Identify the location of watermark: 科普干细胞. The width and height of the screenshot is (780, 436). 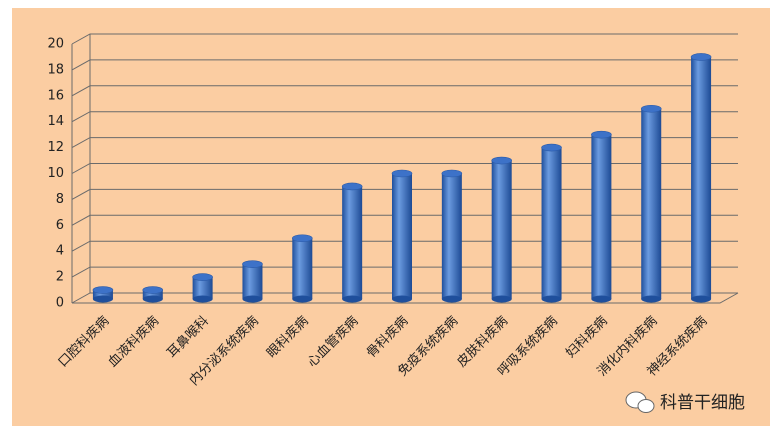
(702, 403).